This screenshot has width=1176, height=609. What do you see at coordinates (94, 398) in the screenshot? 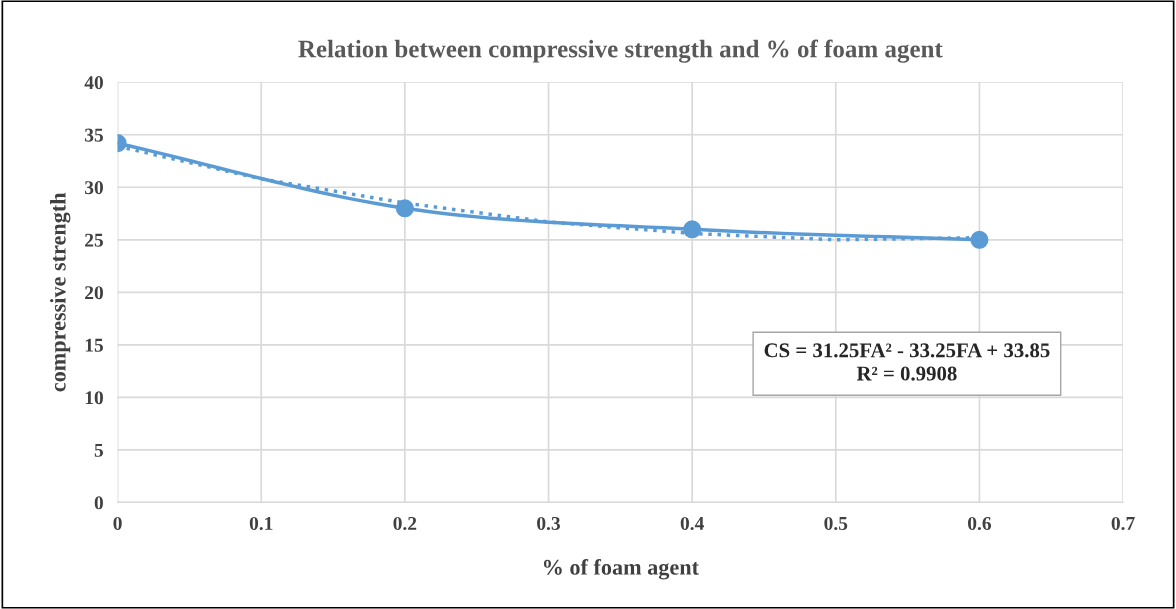
I see `y-tick-label: 10` at bounding box center [94, 398].